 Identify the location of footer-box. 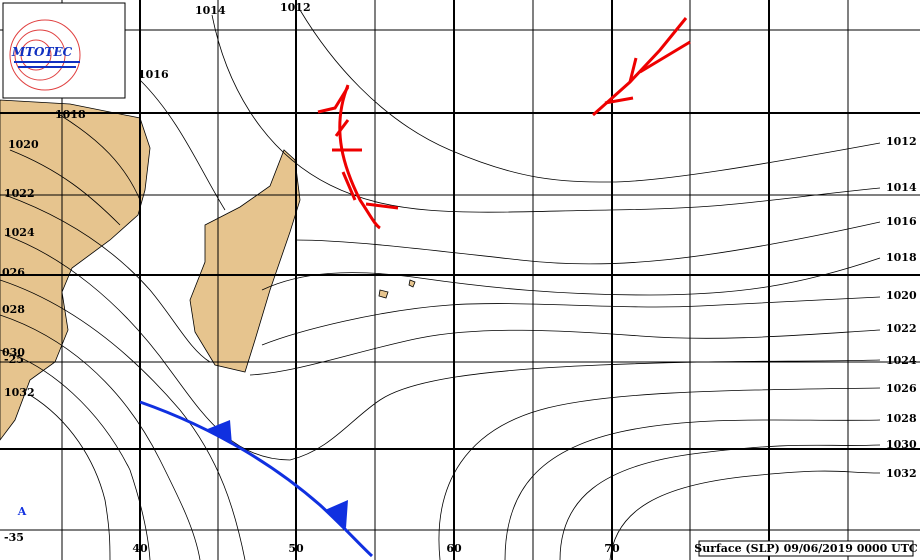
(806, 548).